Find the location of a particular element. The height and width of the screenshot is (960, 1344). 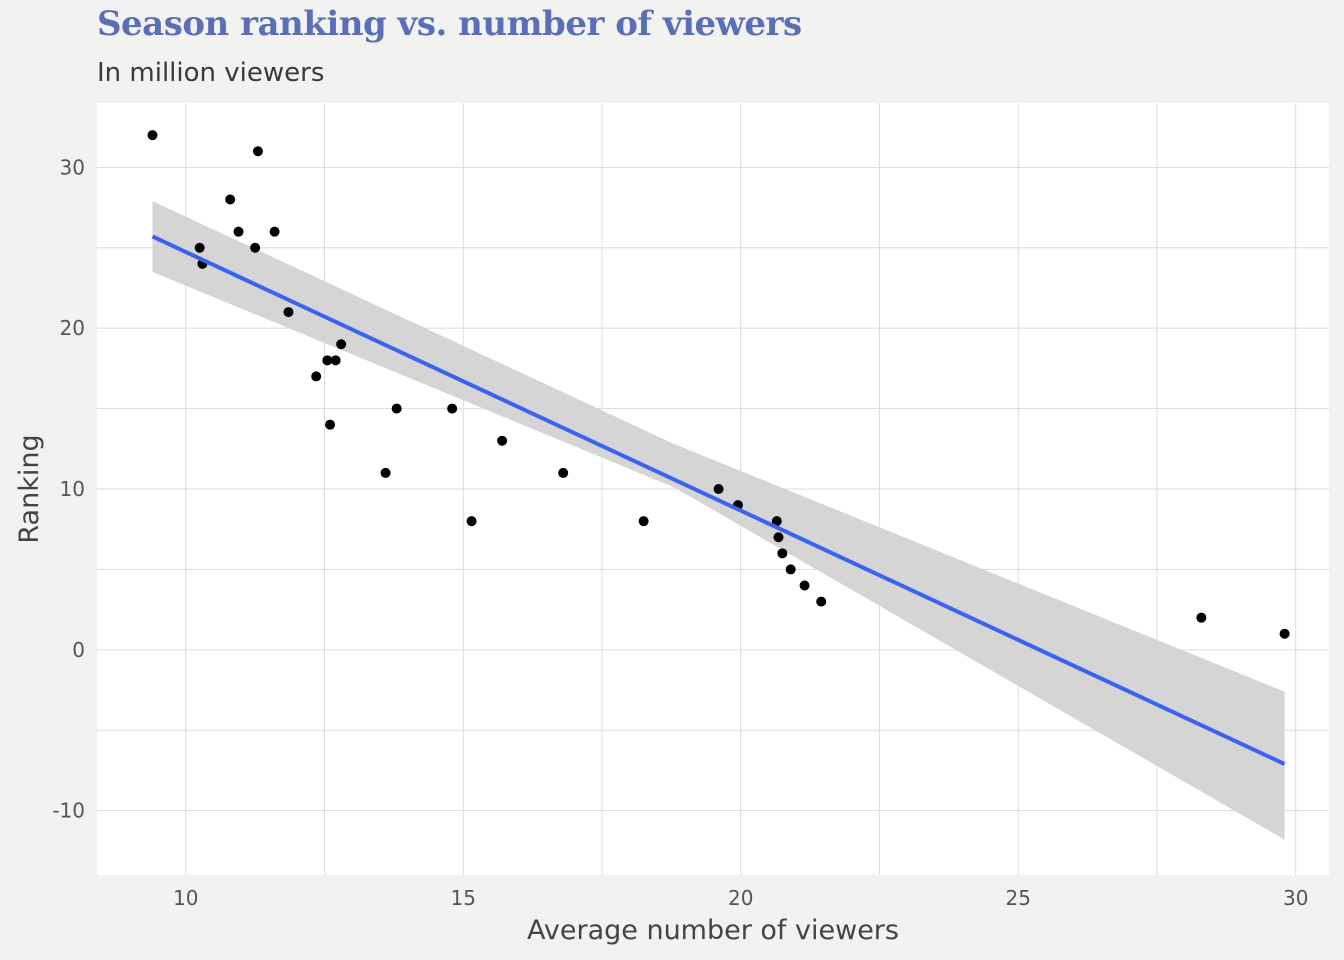

x-tick-label: 20 is located at coordinates (740, 898).